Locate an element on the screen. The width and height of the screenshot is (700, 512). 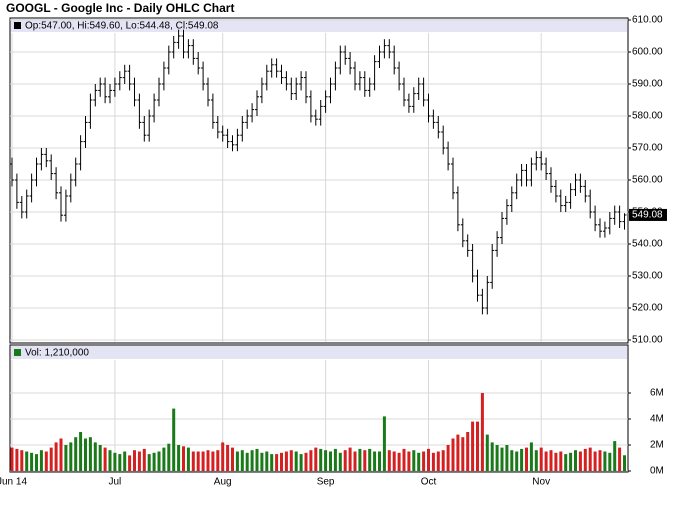
x-tick-label: Jul is located at coordinates (115, 482).